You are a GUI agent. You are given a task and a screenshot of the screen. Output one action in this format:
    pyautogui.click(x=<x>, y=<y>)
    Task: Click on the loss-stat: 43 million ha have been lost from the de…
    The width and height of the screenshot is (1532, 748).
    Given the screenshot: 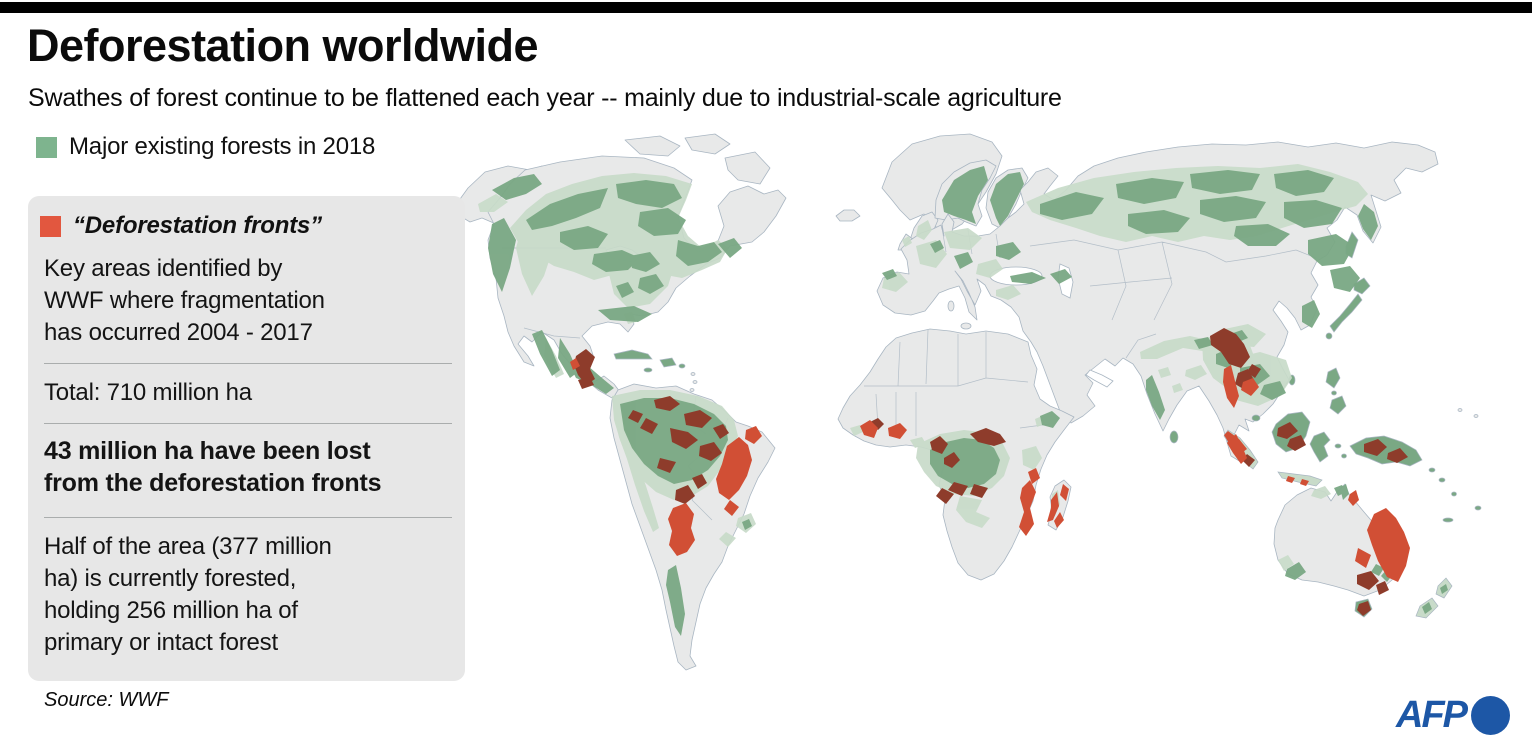 What is the action you would take?
    pyautogui.click(x=213, y=467)
    